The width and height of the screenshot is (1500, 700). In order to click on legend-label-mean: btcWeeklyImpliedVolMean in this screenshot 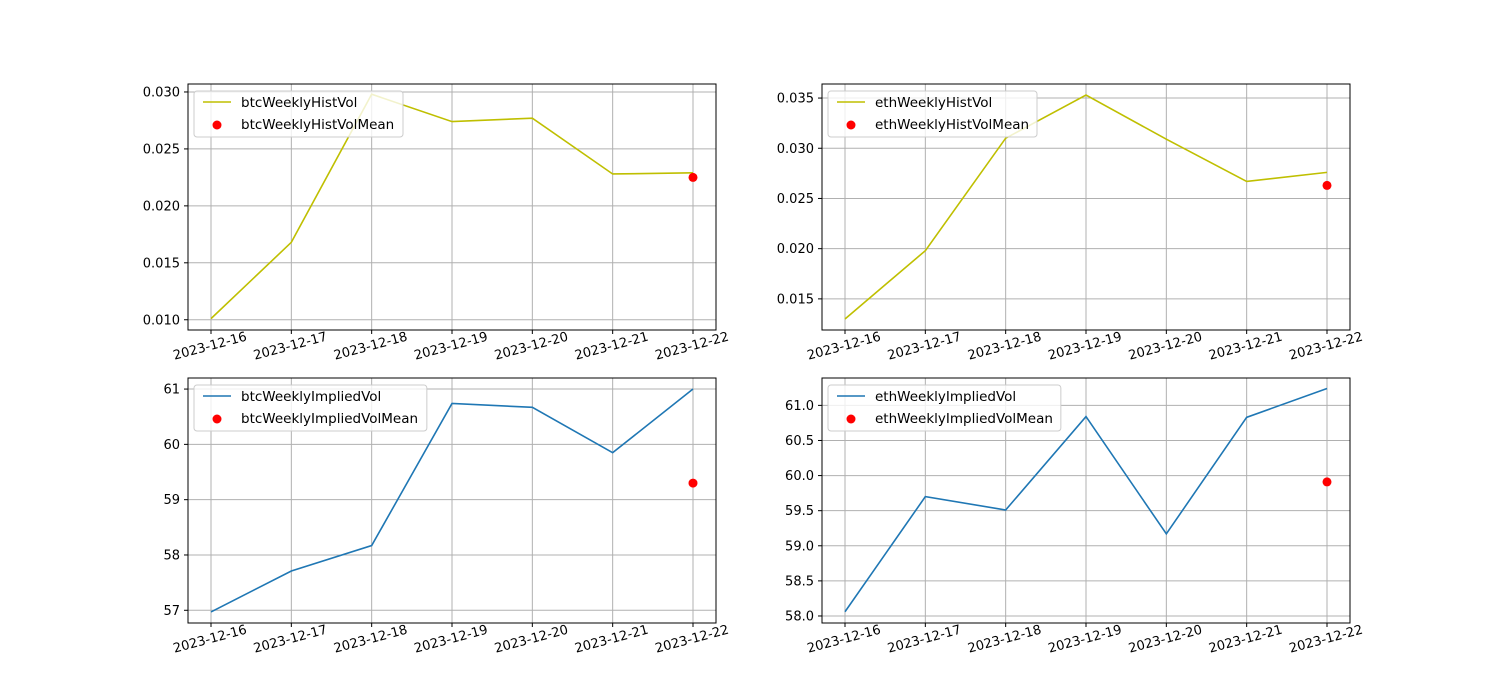, I will do `click(329, 419)`.